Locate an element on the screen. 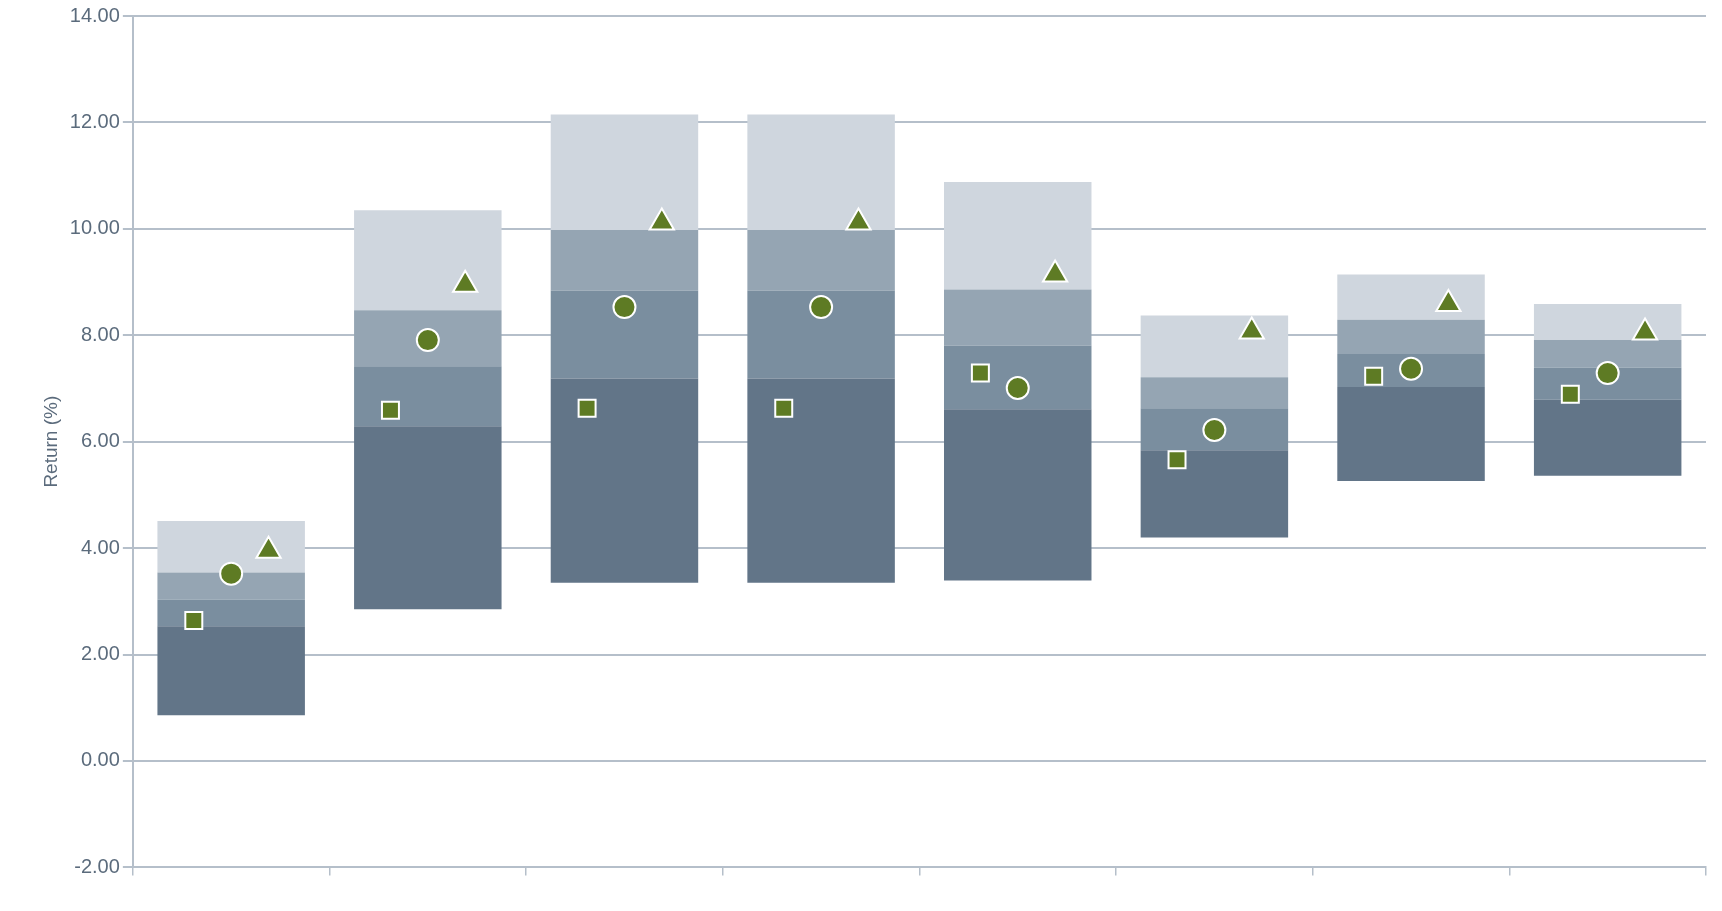  y-tick-label: 4.00 is located at coordinates (100, 546).